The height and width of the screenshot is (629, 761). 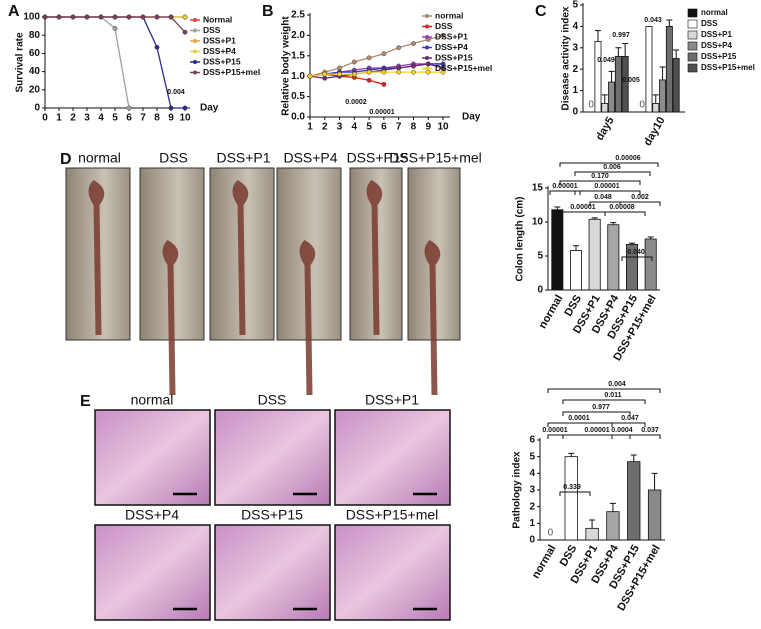 I want to click on y-axis-label: Disease activity index, so click(x=566, y=58).